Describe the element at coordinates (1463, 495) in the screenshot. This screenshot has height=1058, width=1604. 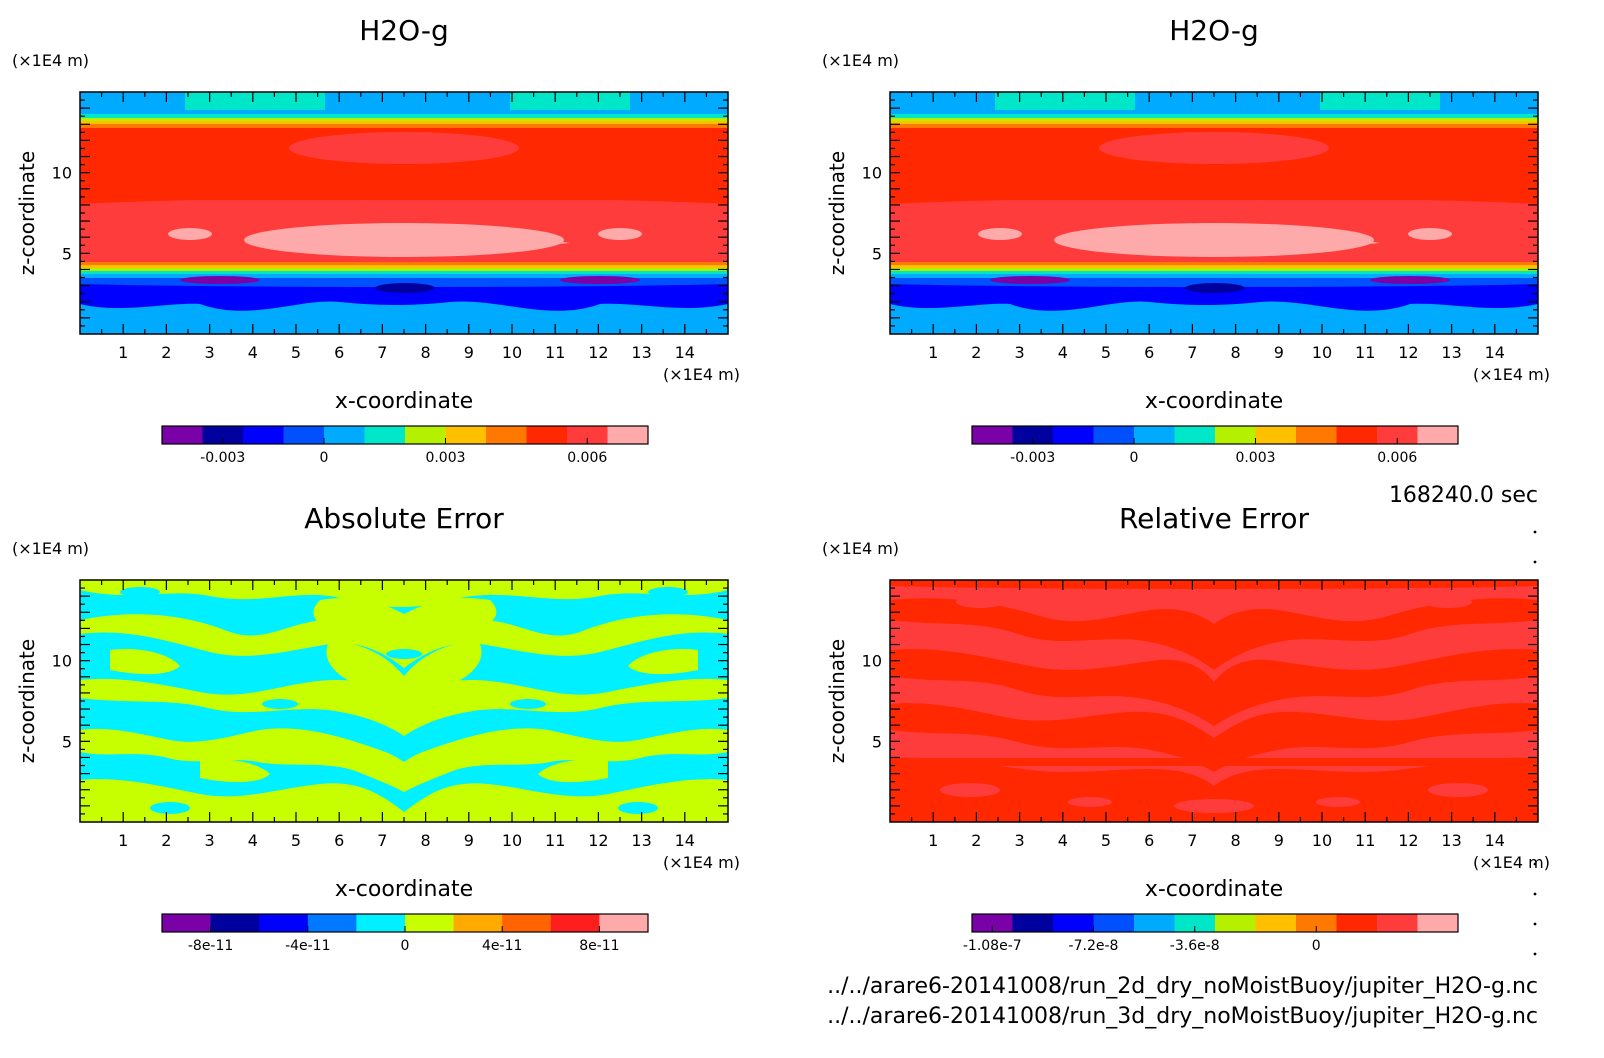
I see `time-label: 168240.0 sec` at that location.